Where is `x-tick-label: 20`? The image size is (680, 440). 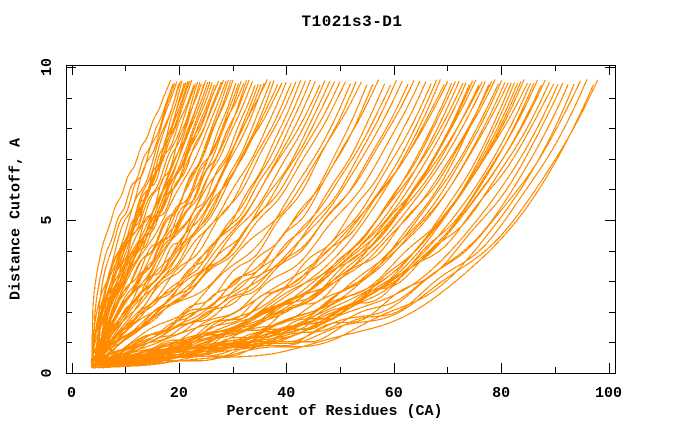 x-tick-label: 20 is located at coordinates (179, 393).